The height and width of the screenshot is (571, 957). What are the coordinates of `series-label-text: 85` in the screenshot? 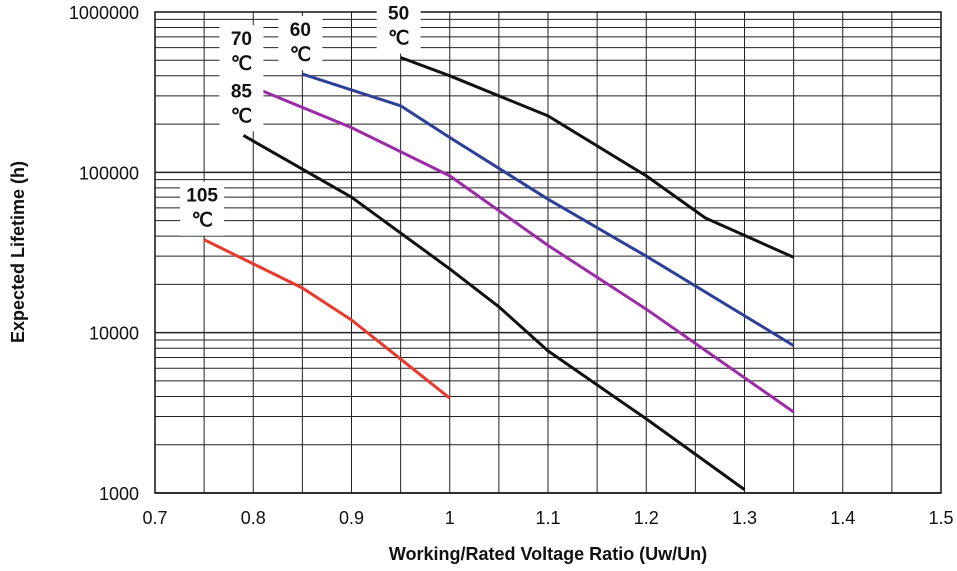 It's located at (242, 91).